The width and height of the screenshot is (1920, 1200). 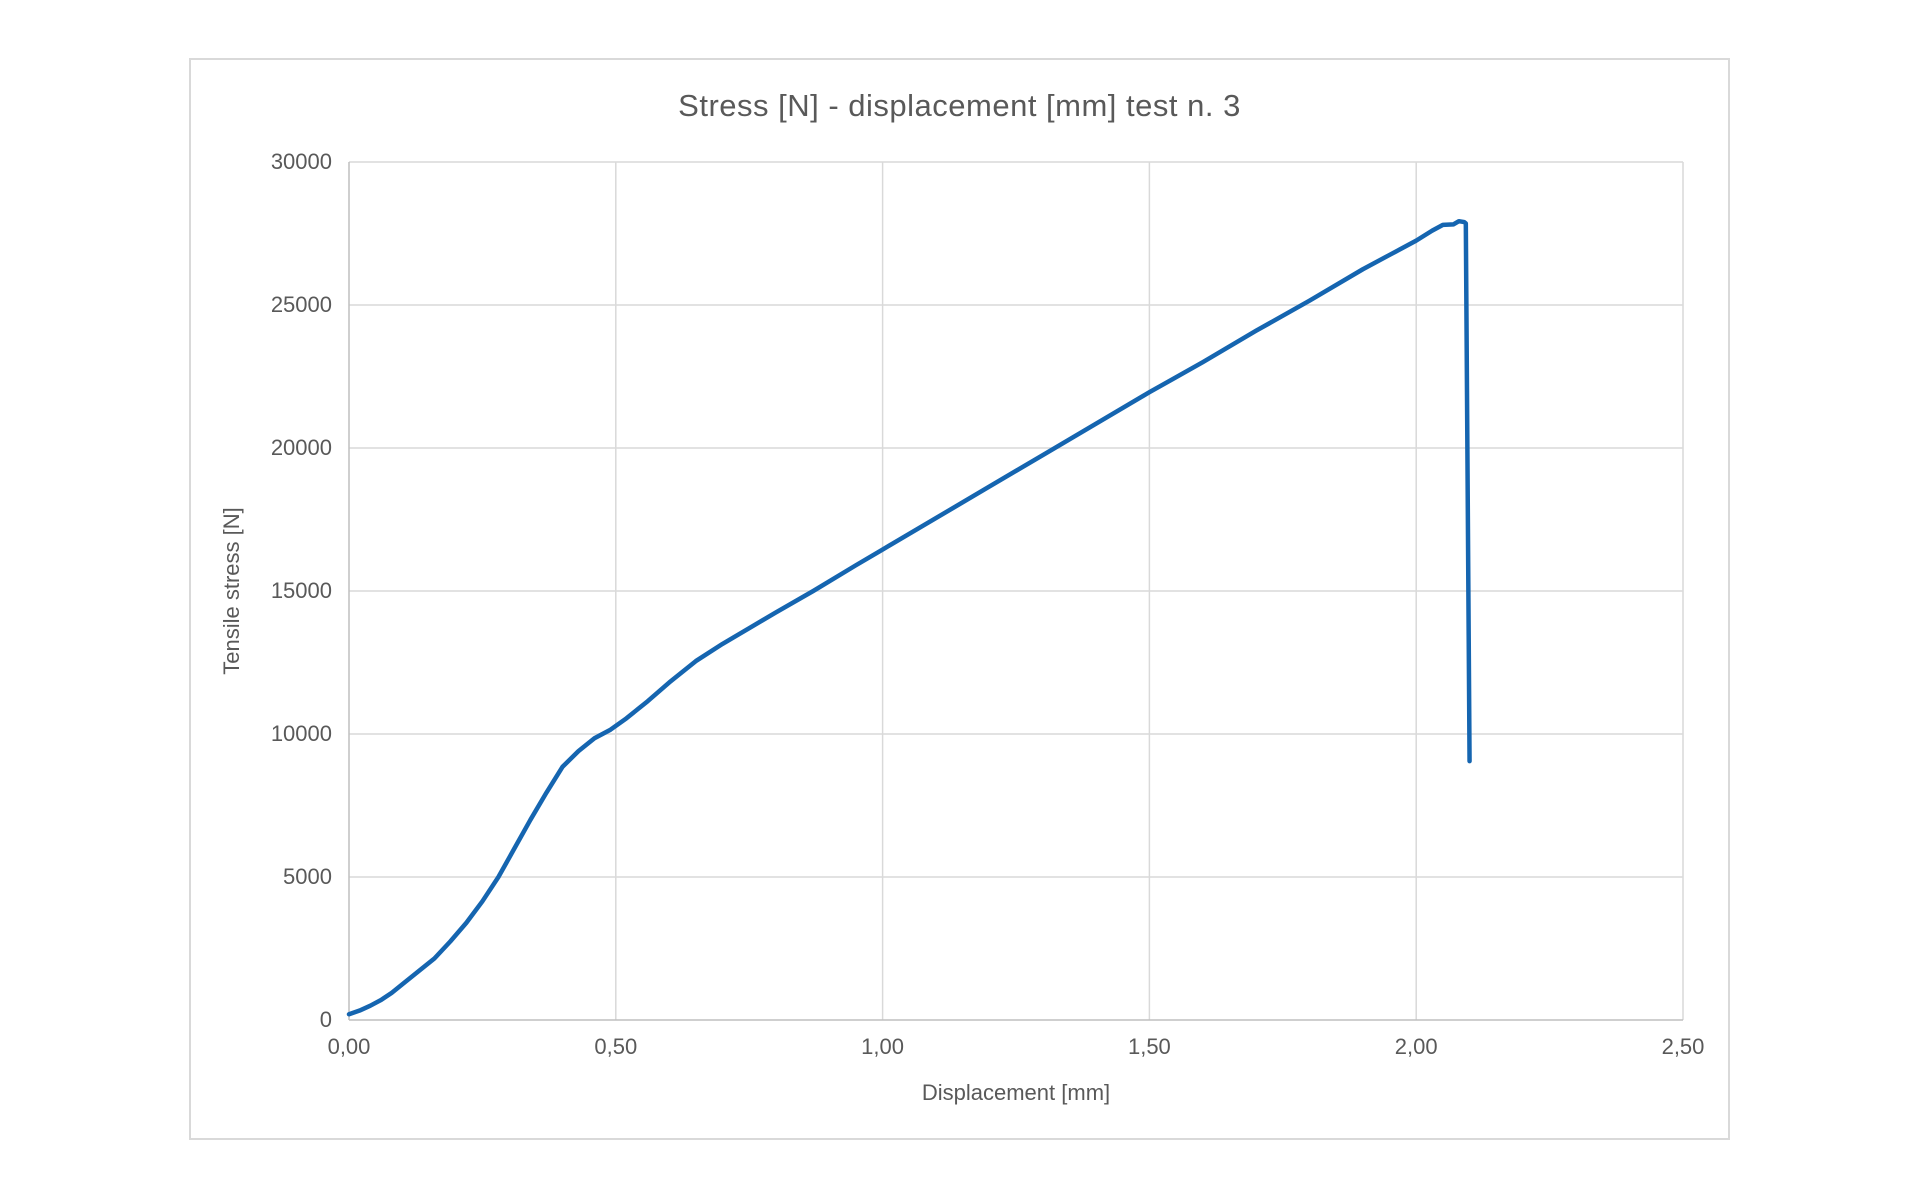 I want to click on x-tick-label: 2,00, so click(x=1416, y=1046).